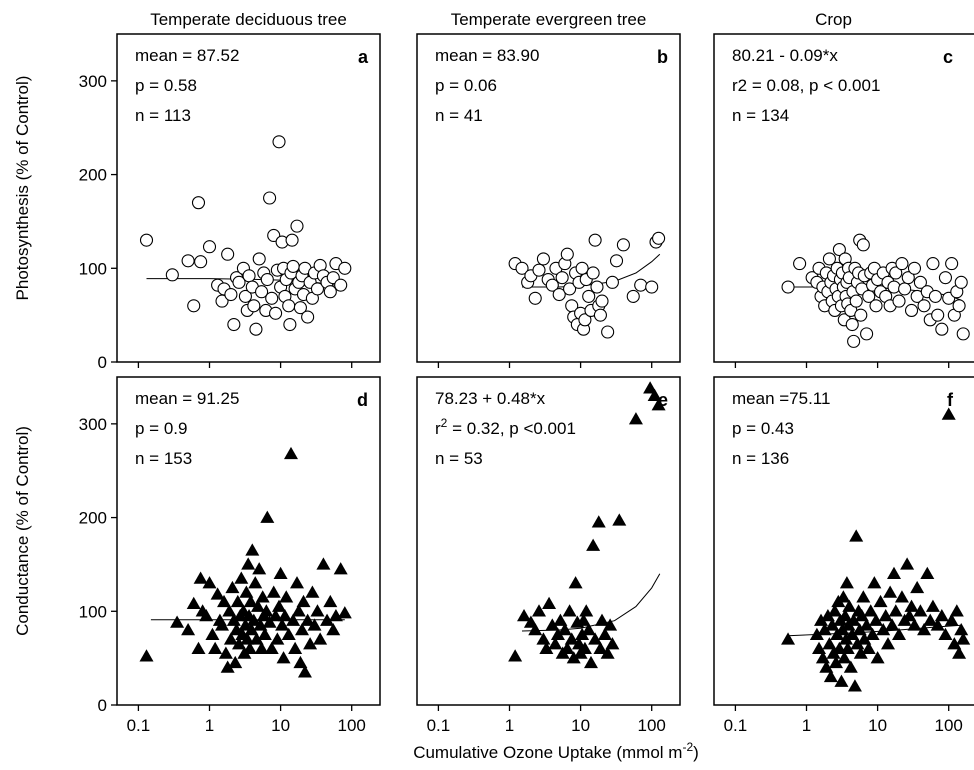 Image resolution: width=974 pixels, height=770 pixels. I want to click on panel-letter: e, so click(663, 400).